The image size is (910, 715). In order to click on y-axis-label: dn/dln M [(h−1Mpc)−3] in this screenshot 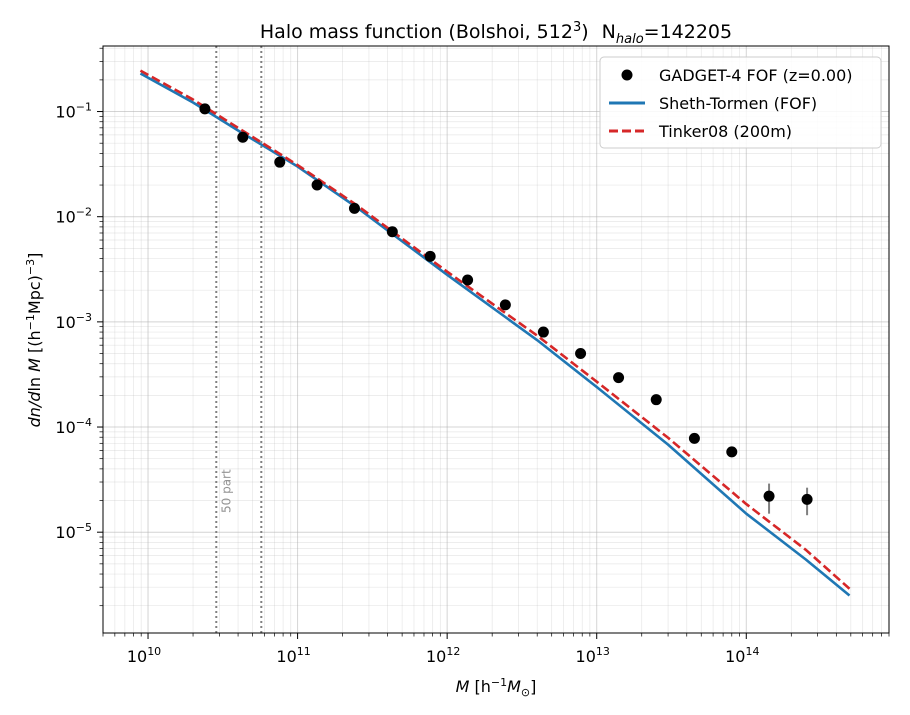, I will do `click(34, 340)`.